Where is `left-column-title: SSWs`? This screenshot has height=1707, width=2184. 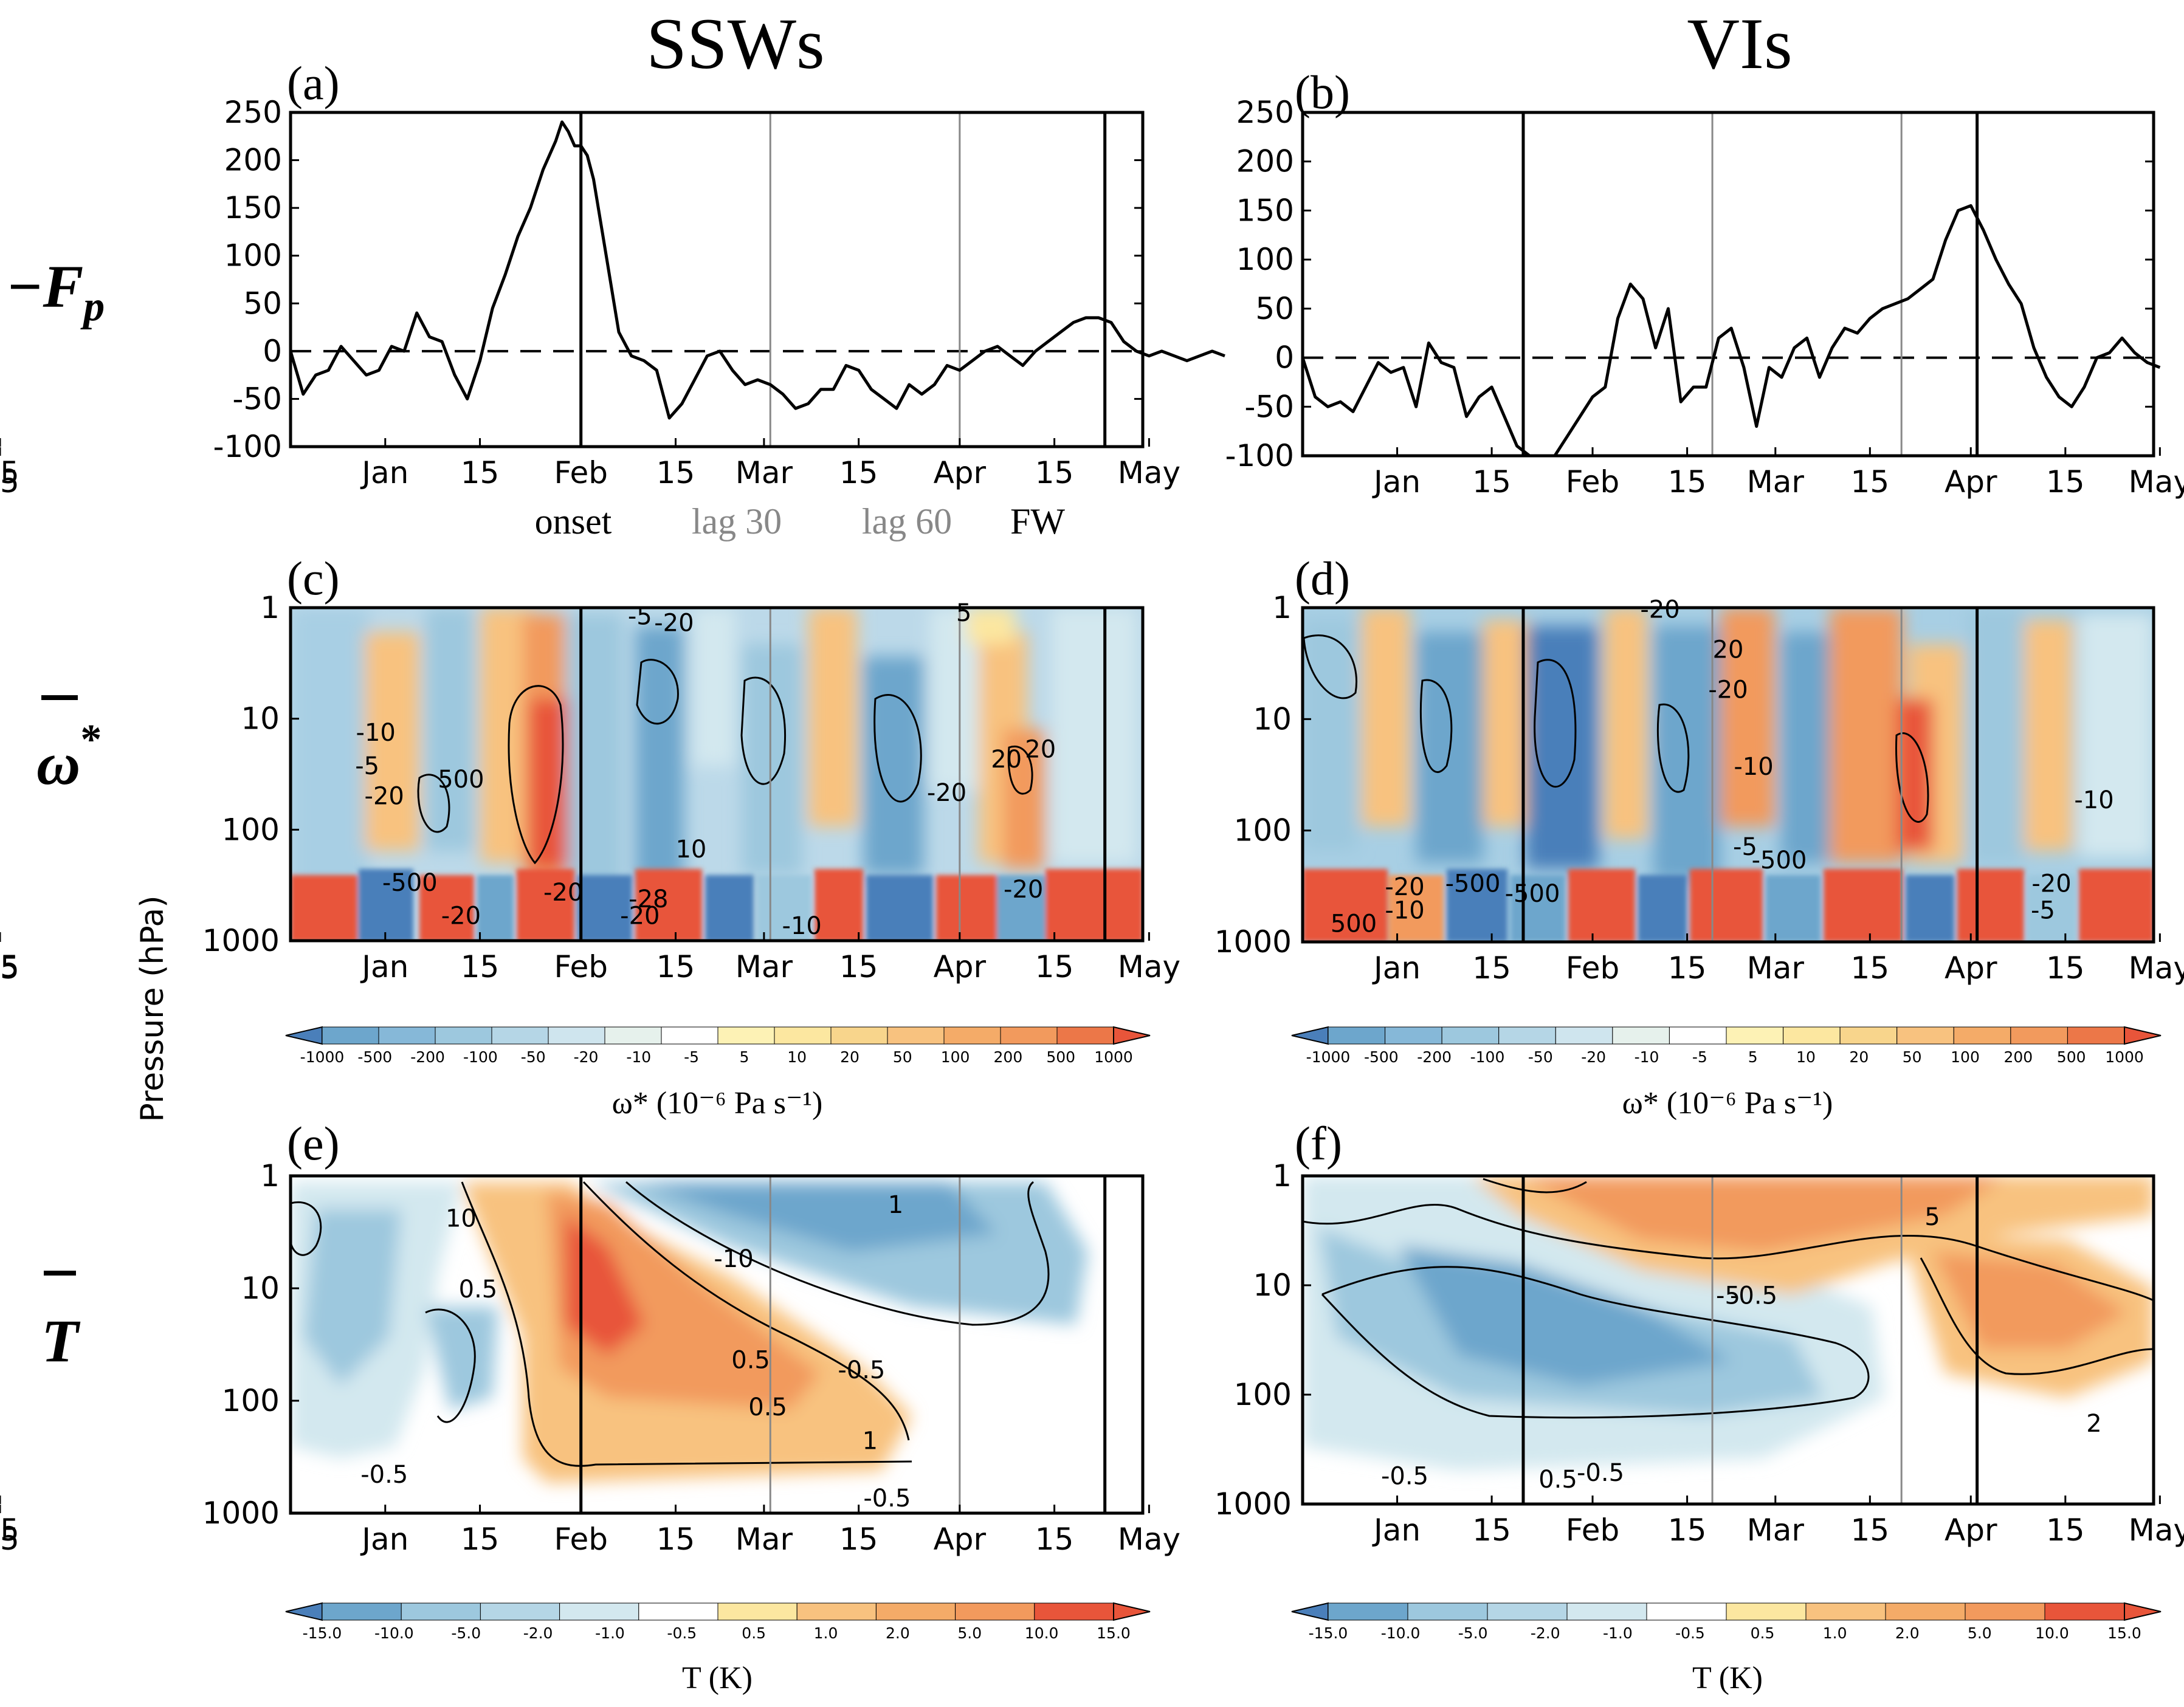
left-column-title: SSWs is located at coordinates (735, 43).